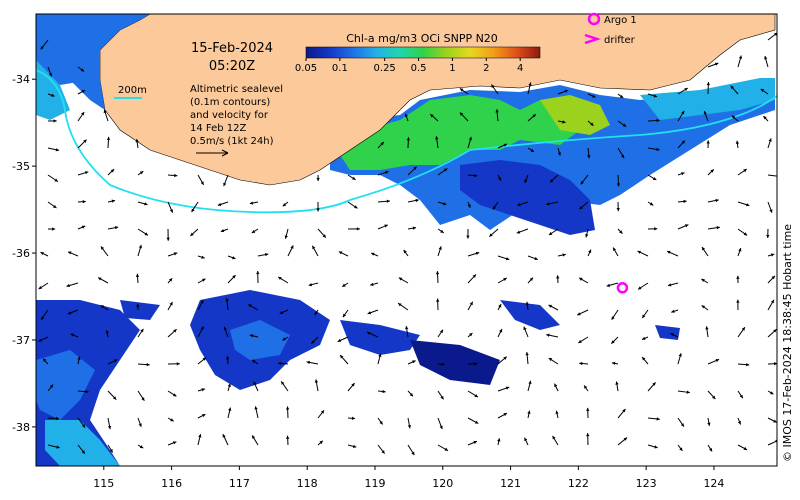  Describe the element at coordinates (423, 52) in the screenshot. I see `colorbar` at that location.